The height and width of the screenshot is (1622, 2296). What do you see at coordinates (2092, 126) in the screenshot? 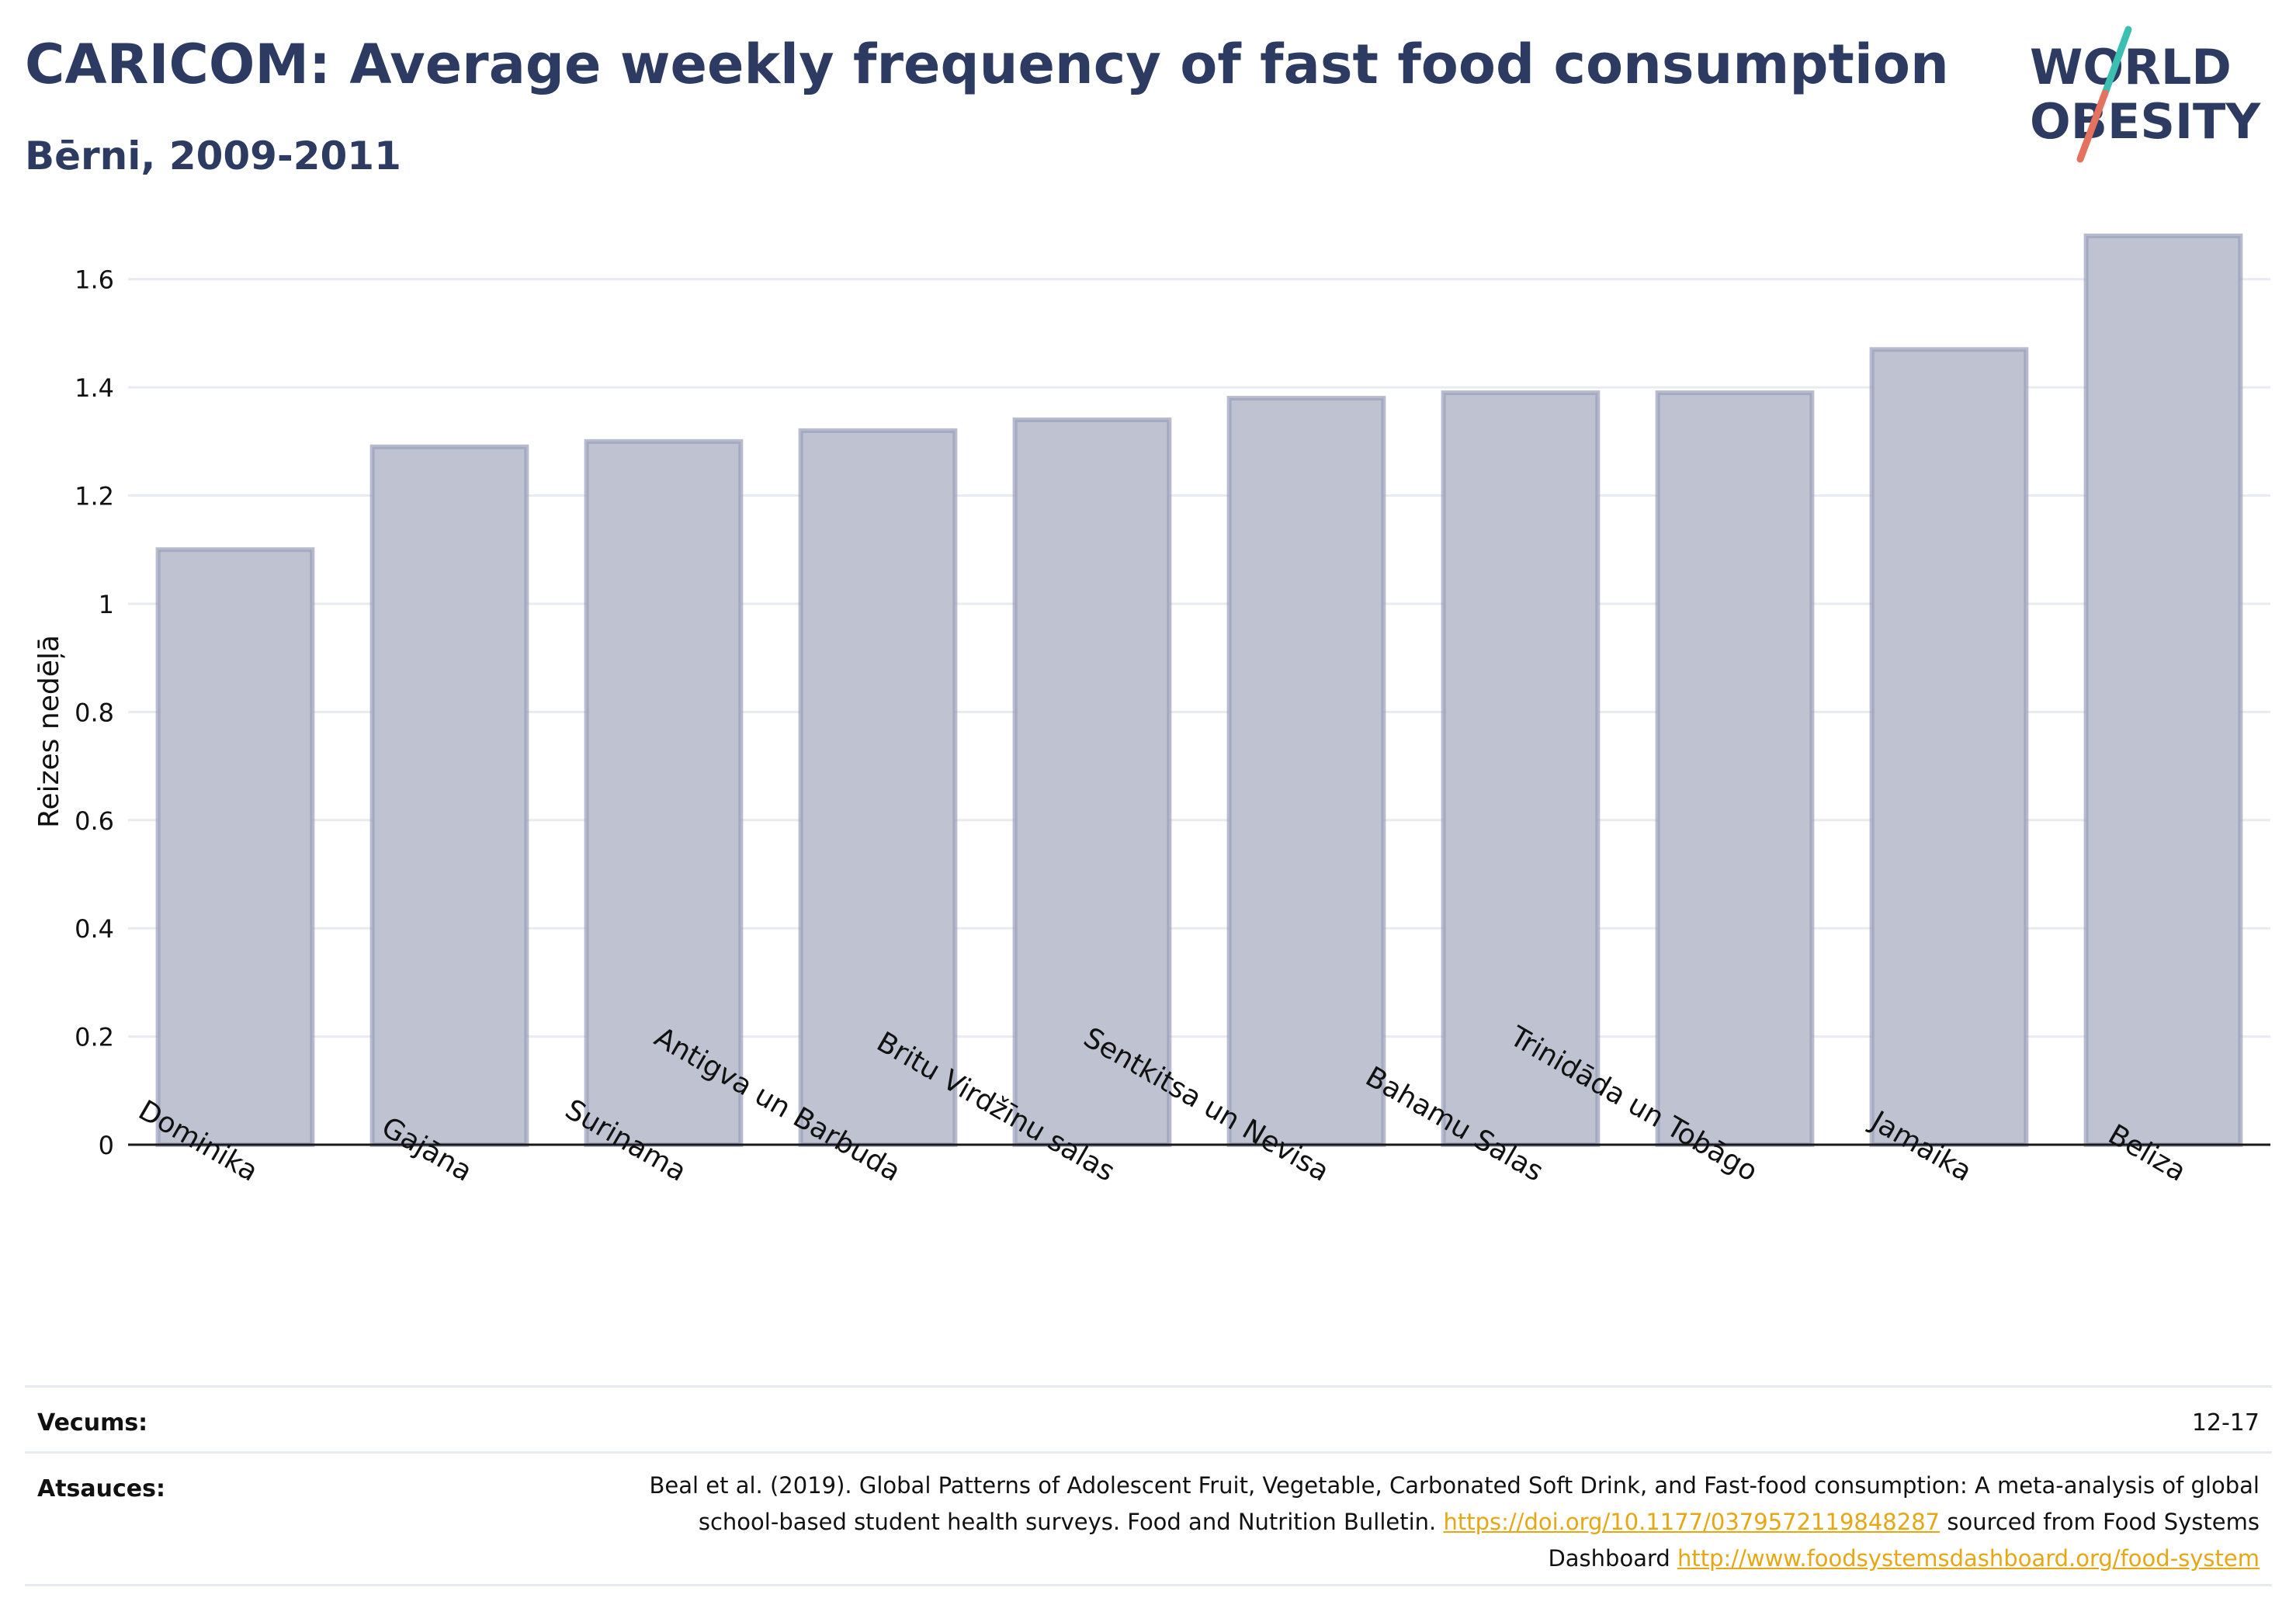
I see `logo-slash-coral` at bounding box center [2092, 126].